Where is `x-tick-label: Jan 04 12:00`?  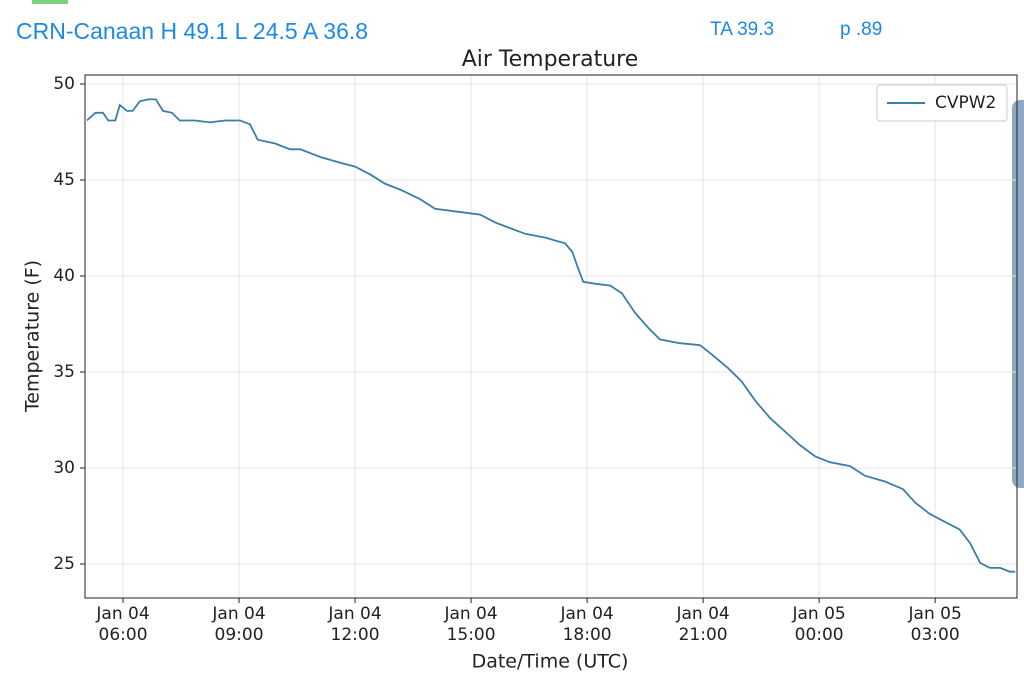 x-tick-label: Jan 04 12:00 is located at coordinates (355, 624).